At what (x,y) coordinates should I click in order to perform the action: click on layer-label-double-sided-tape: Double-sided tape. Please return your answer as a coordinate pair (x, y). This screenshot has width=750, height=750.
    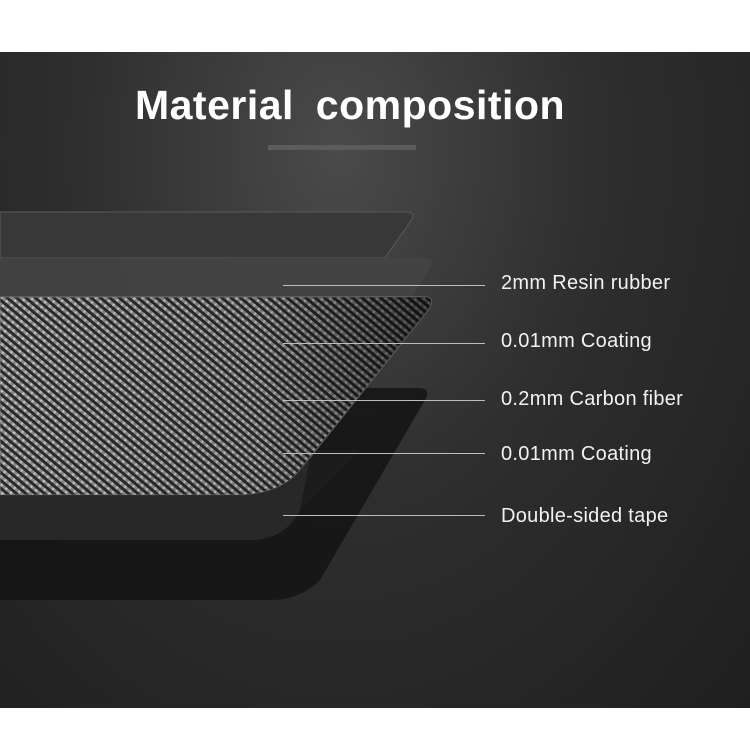
    Looking at the image, I should click on (585, 516).